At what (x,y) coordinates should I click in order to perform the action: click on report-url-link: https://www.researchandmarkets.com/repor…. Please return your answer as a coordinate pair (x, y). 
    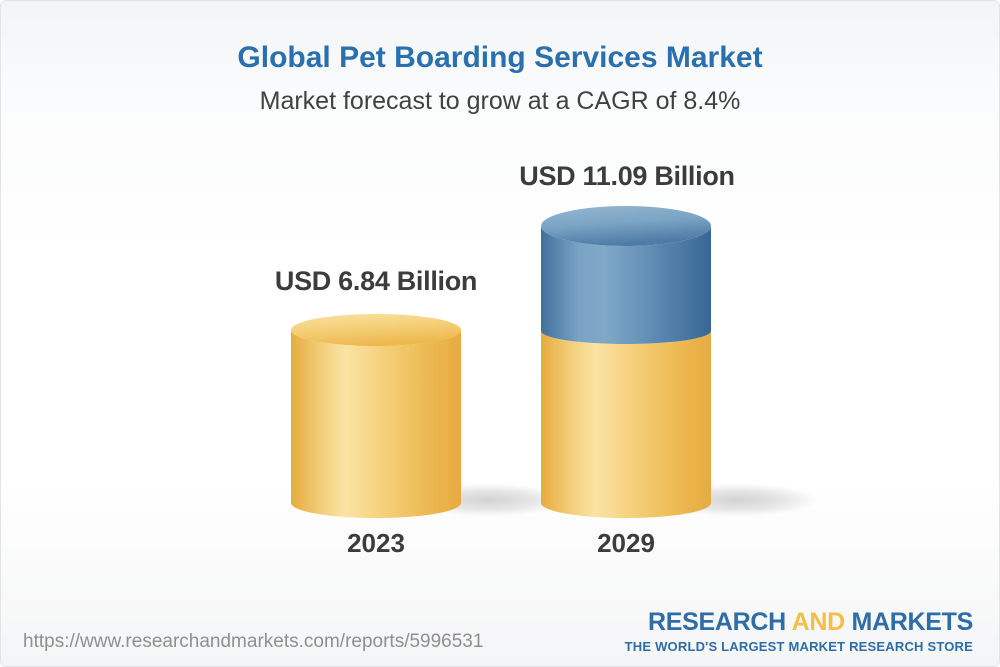
    Looking at the image, I should click on (253, 641).